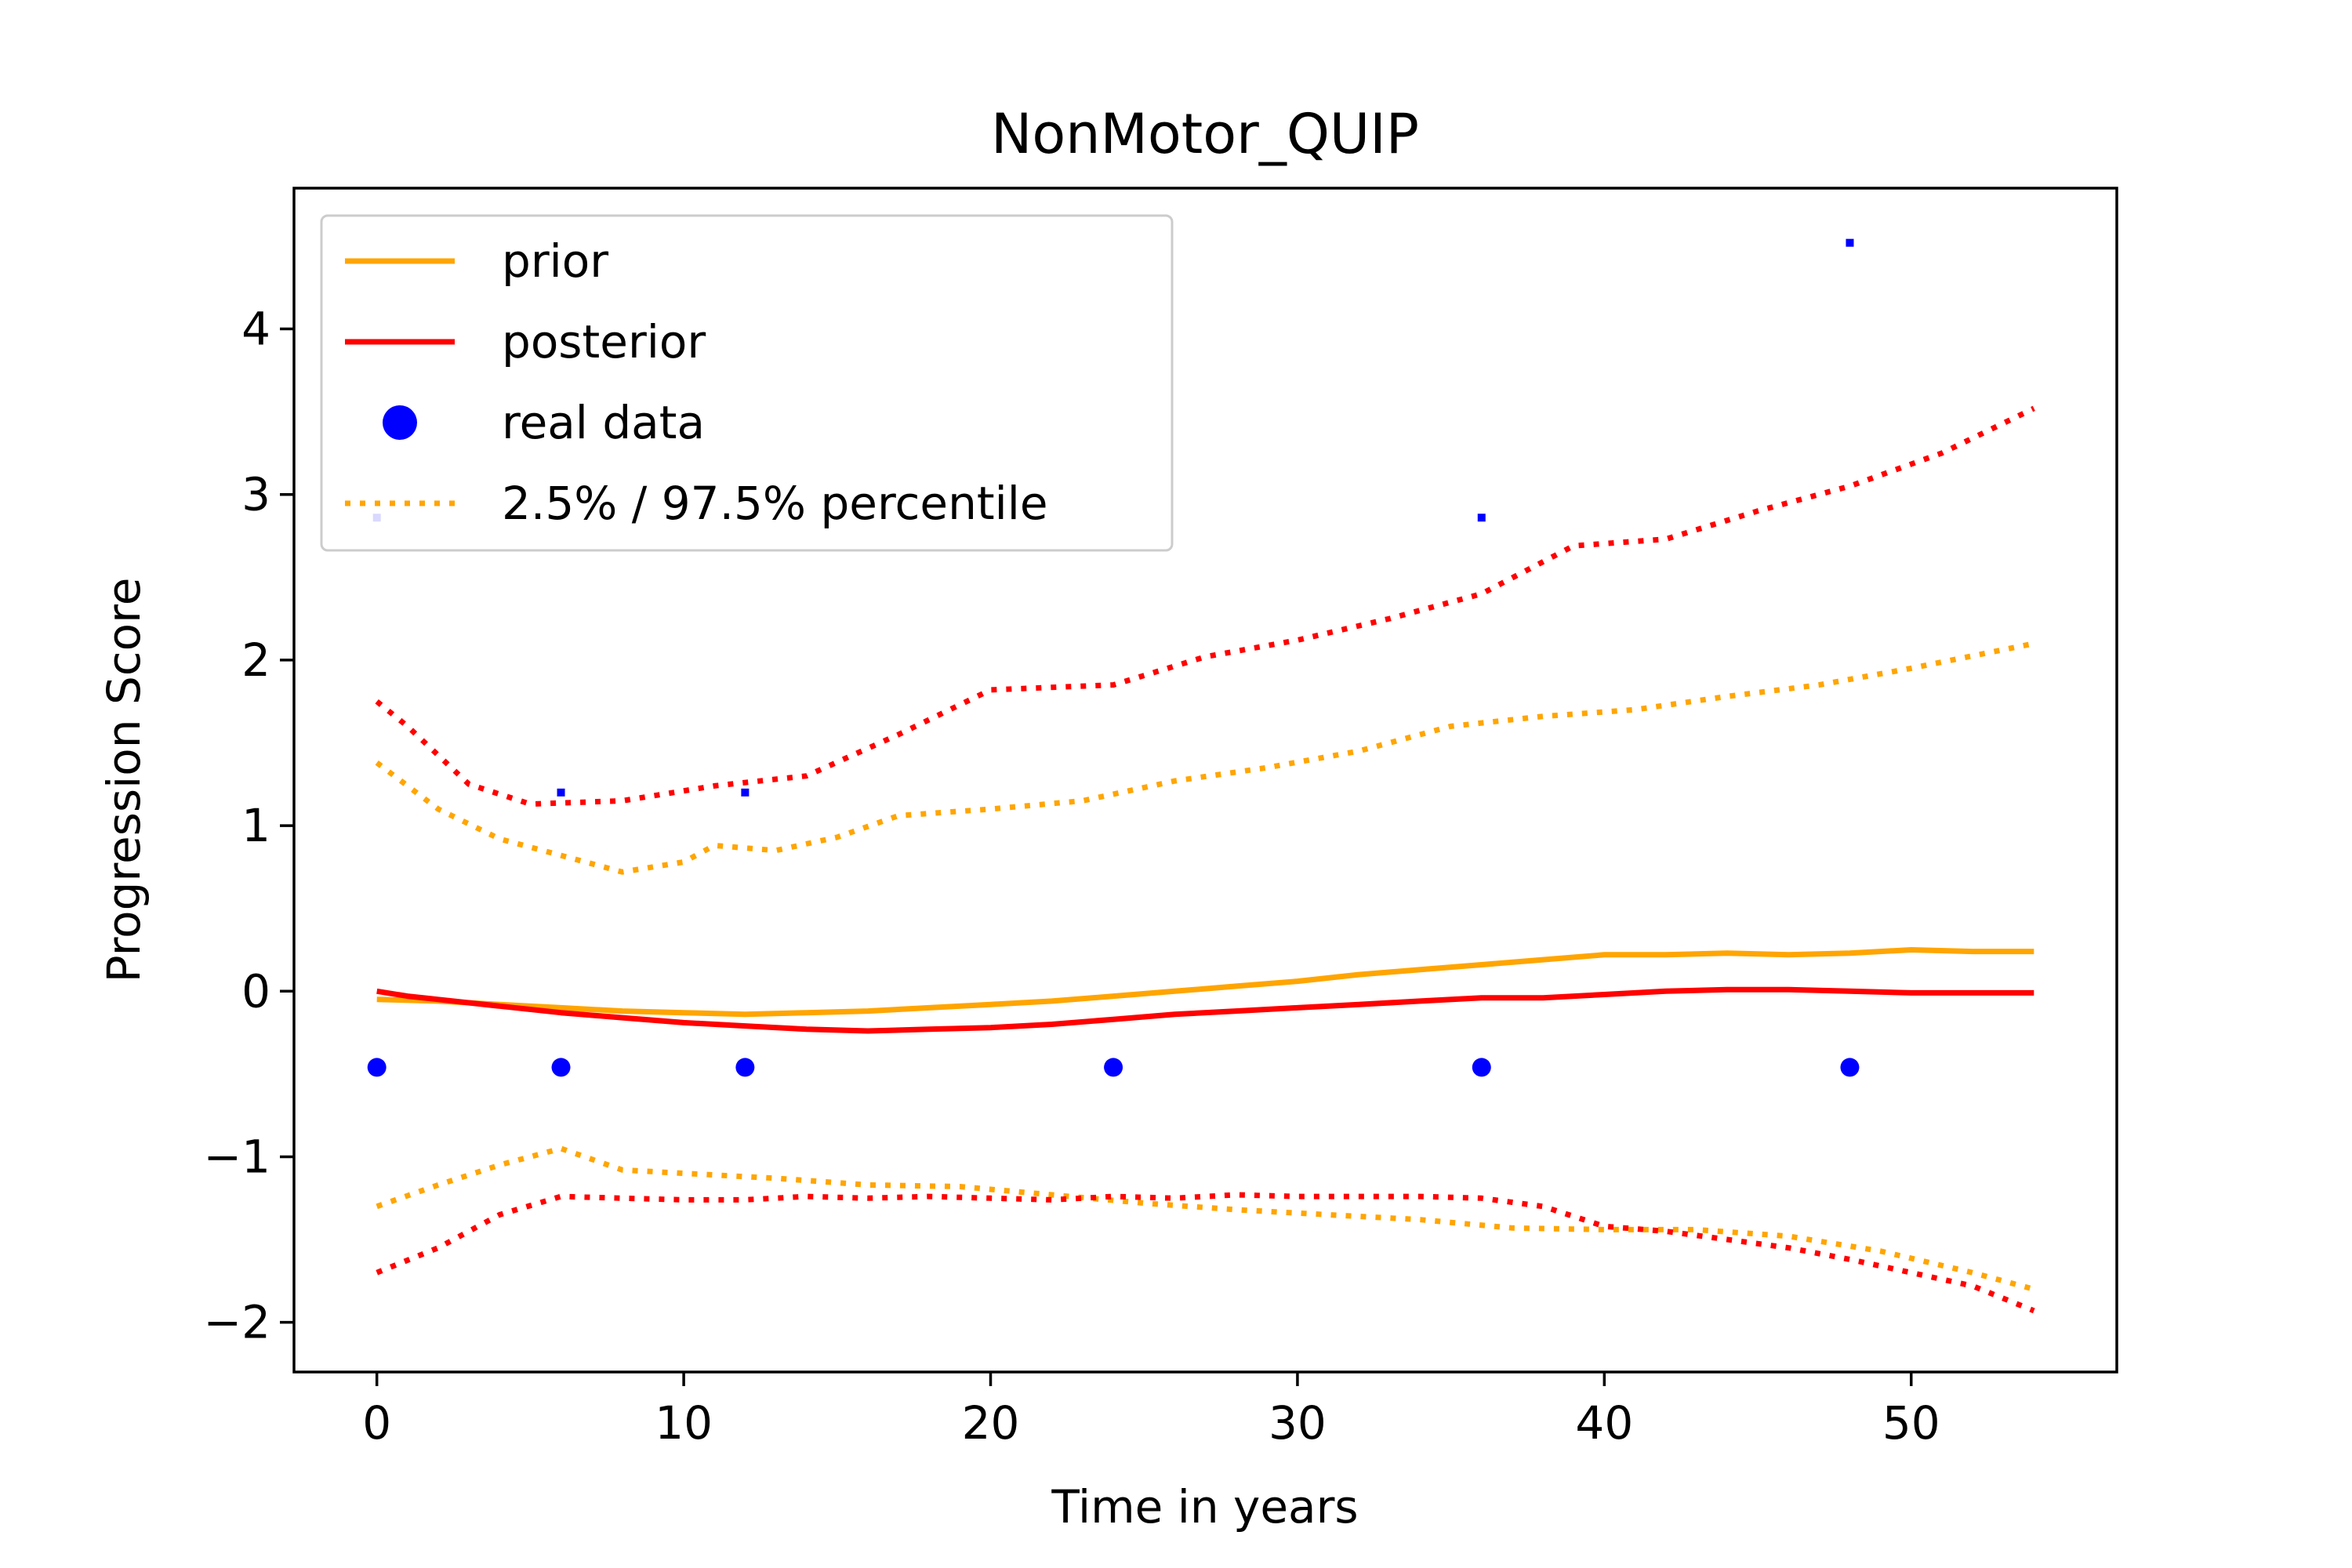  Describe the element at coordinates (238, 1322) in the screenshot. I see `y-tick-label: −2` at that location.